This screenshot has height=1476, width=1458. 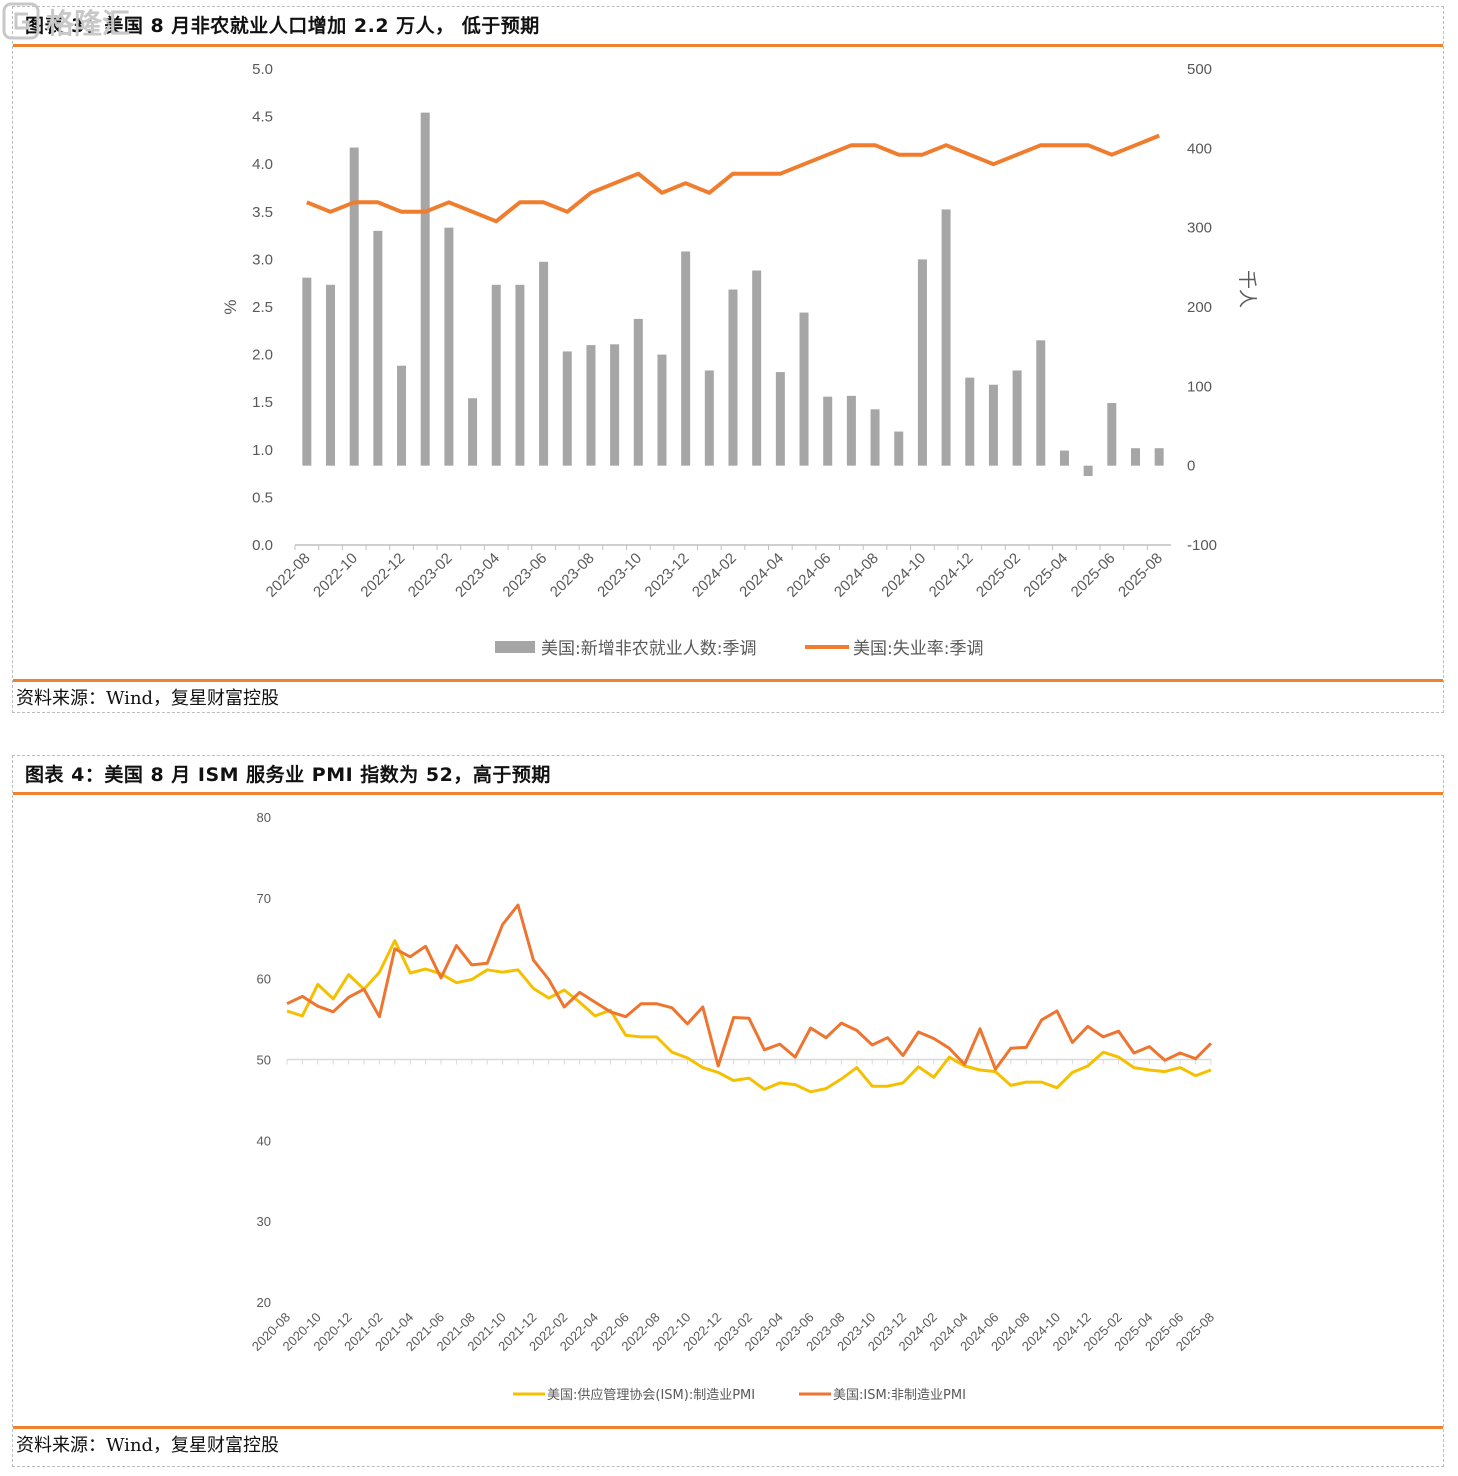 What do you see at coordinates (264, 1140) in the screenshot?
I see `y-axis-tick: 40` at bounding box center [264, 1140].